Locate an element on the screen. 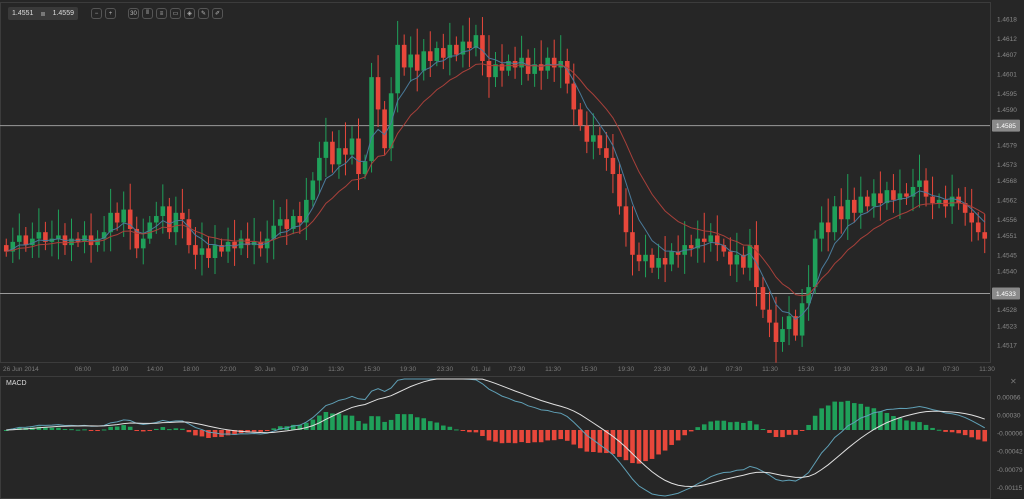  spread-icon is located at coordinates (43, 13).